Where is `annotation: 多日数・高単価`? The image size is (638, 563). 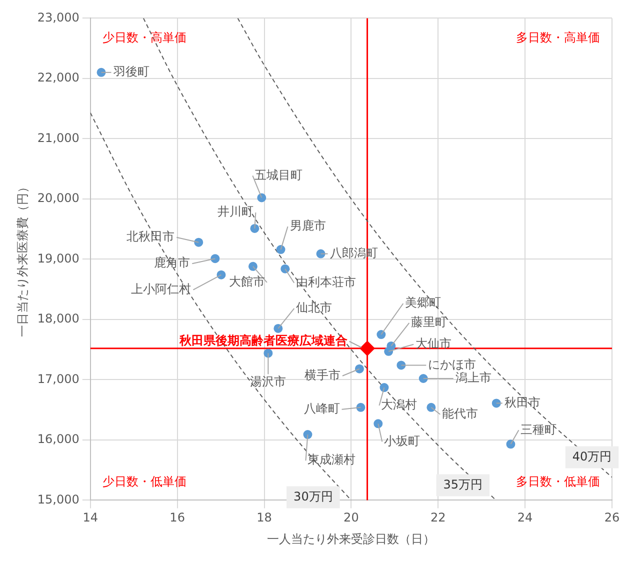 annotation: 多日数・高単価 is located at coordinates (558, 37).